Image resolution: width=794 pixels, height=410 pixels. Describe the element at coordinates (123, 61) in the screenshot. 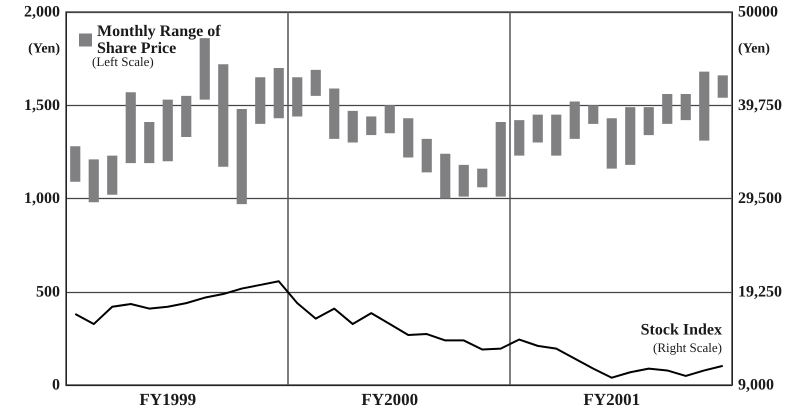

I see `annotation: (Left Scale)` at that location.